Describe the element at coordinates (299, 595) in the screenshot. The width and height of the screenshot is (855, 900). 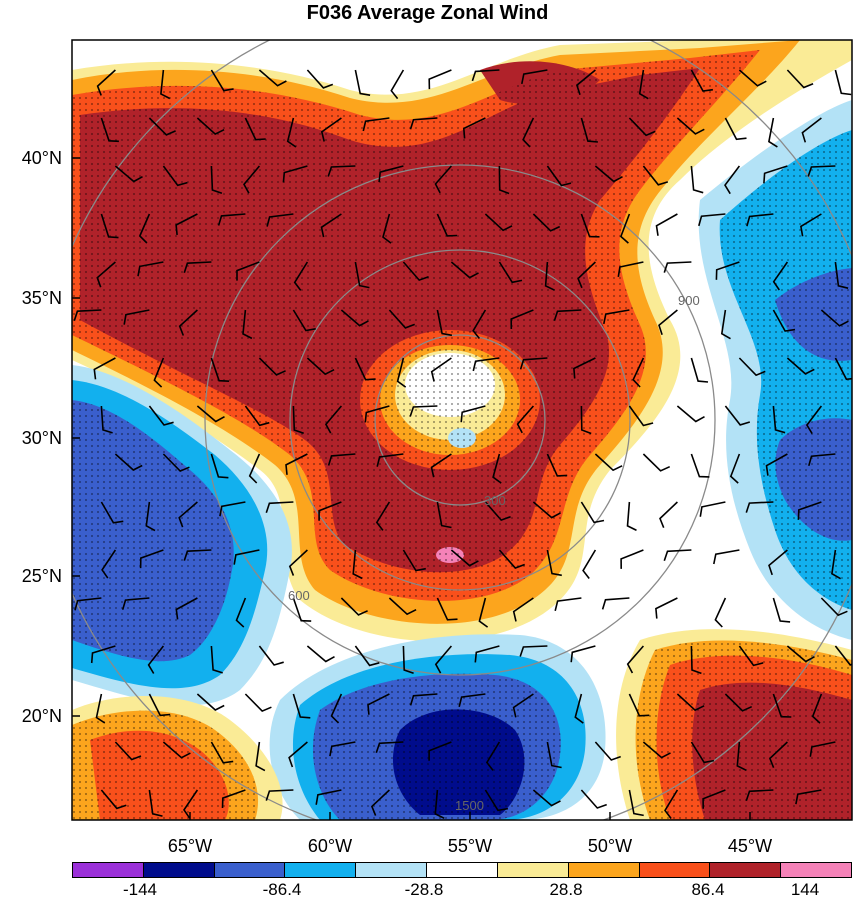
I see `ring-label-600: 600` at that location.